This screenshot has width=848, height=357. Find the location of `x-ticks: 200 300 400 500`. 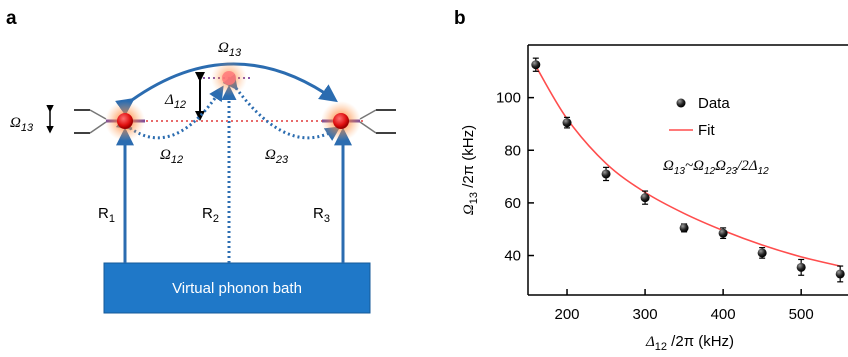

x-ticks: 200 300 400 500 is located at coordinates (684, 306).